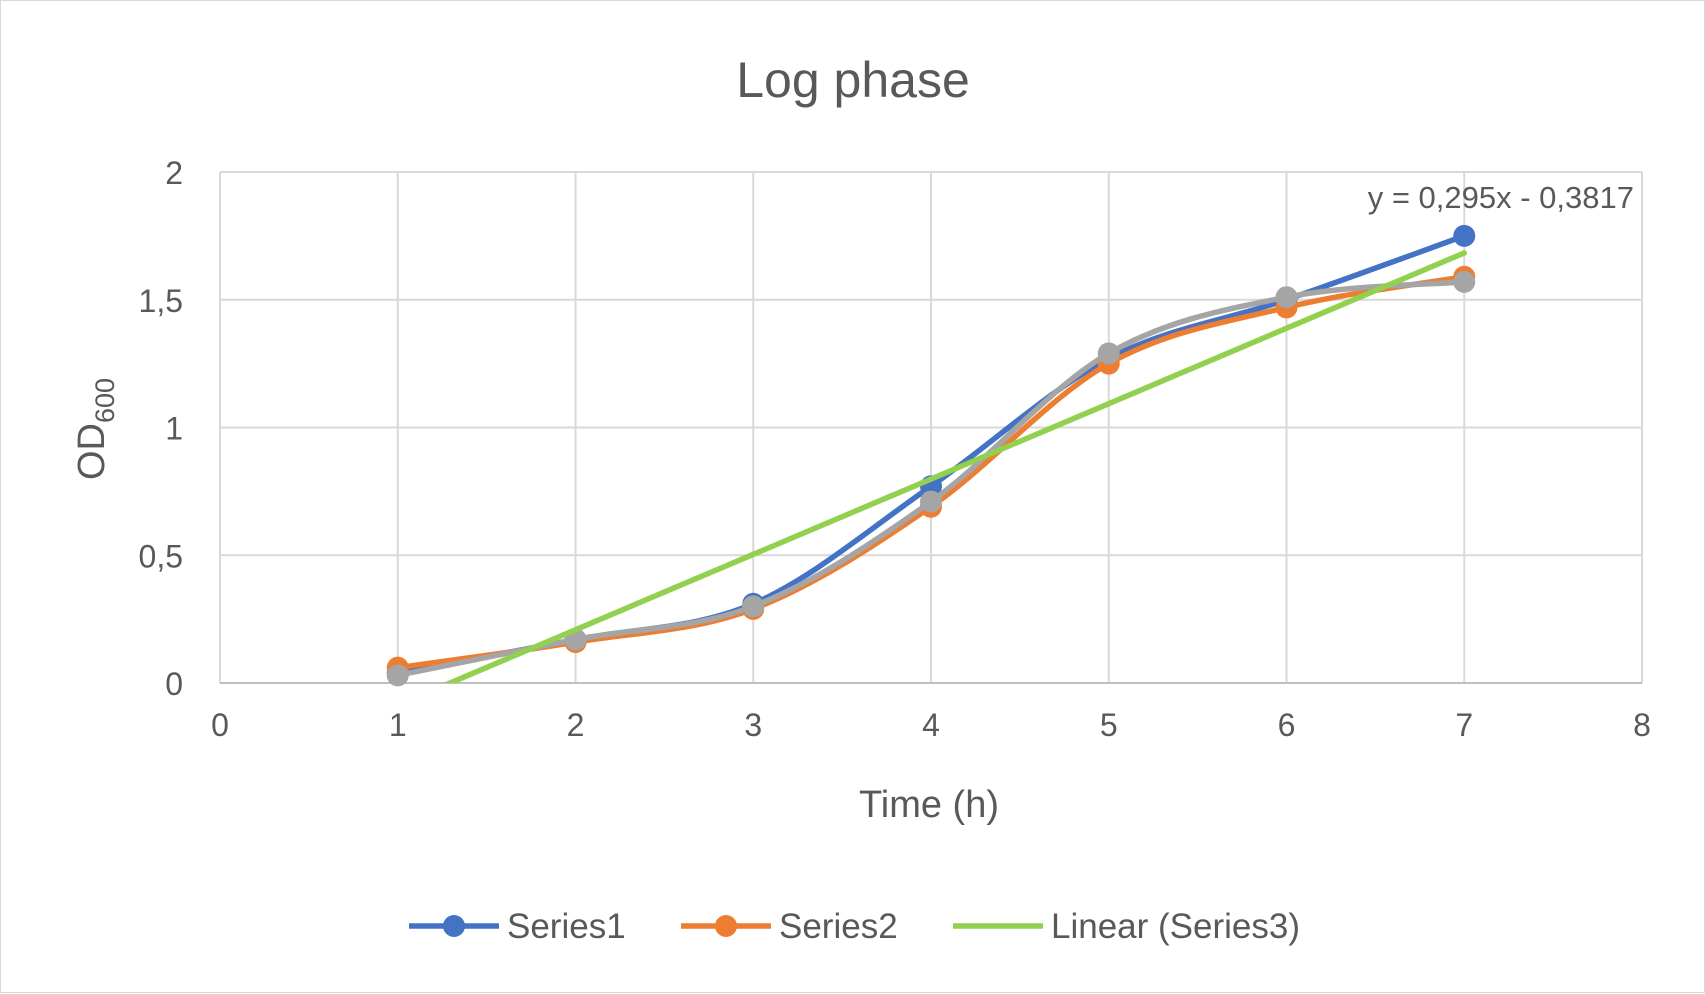  I want to click on legend-item-1: Series1, so click(517, 926).